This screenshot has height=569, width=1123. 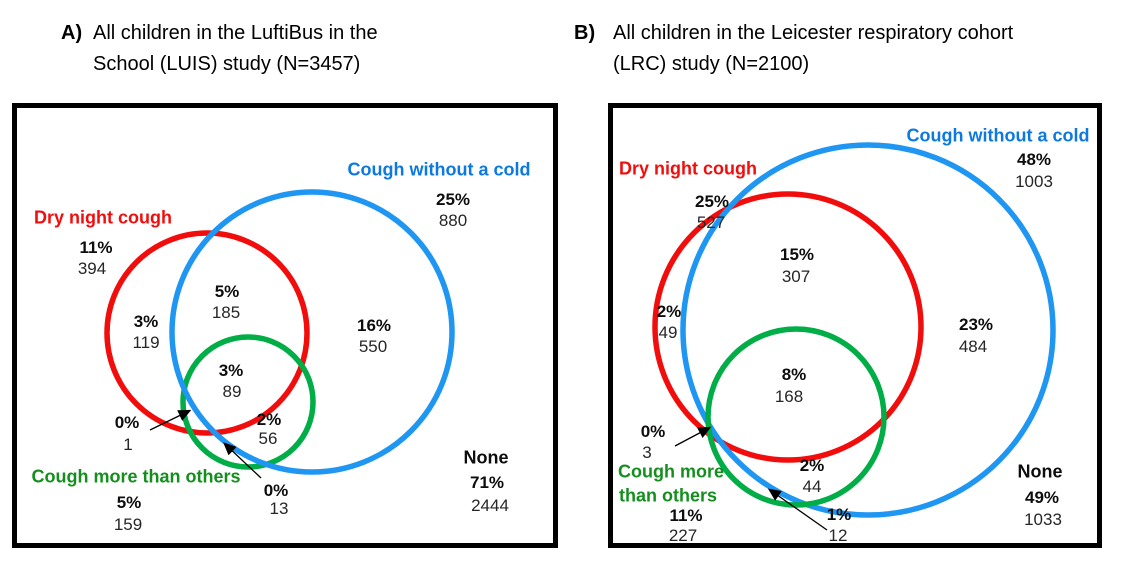 I want to click on all-three-region-count: 89, so click(x=232, y=391).